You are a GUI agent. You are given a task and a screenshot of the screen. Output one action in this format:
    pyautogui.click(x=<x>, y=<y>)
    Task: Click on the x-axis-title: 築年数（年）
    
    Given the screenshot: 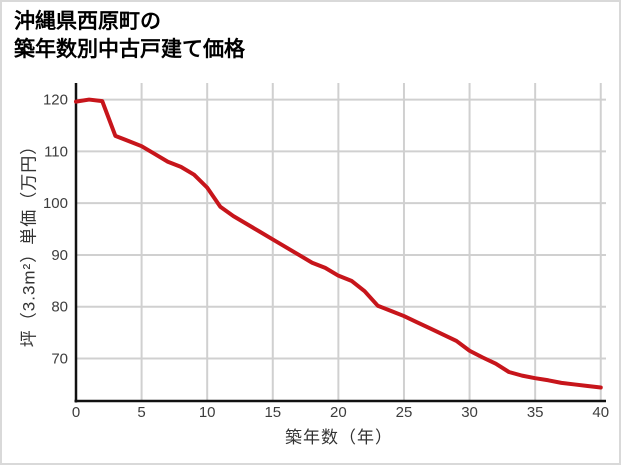 What is the action you would take?
    pyautogui.click(x=339, y=437)
    